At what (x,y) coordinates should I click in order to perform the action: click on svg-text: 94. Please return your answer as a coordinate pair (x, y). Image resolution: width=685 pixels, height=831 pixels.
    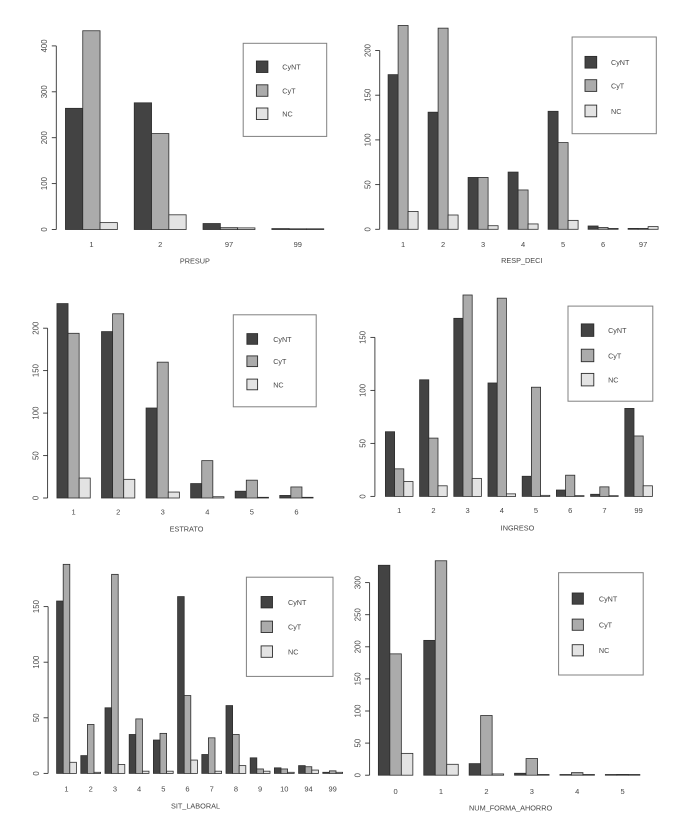
    Looking at the image, I should click on (308, 788).